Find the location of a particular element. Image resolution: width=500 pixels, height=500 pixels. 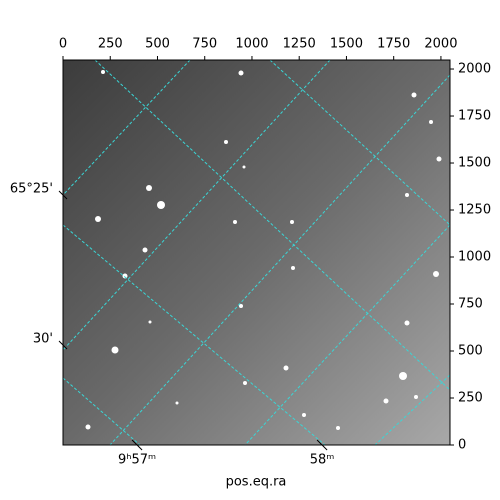

y-tick-label: 250 is located at coordinates (470, 398).